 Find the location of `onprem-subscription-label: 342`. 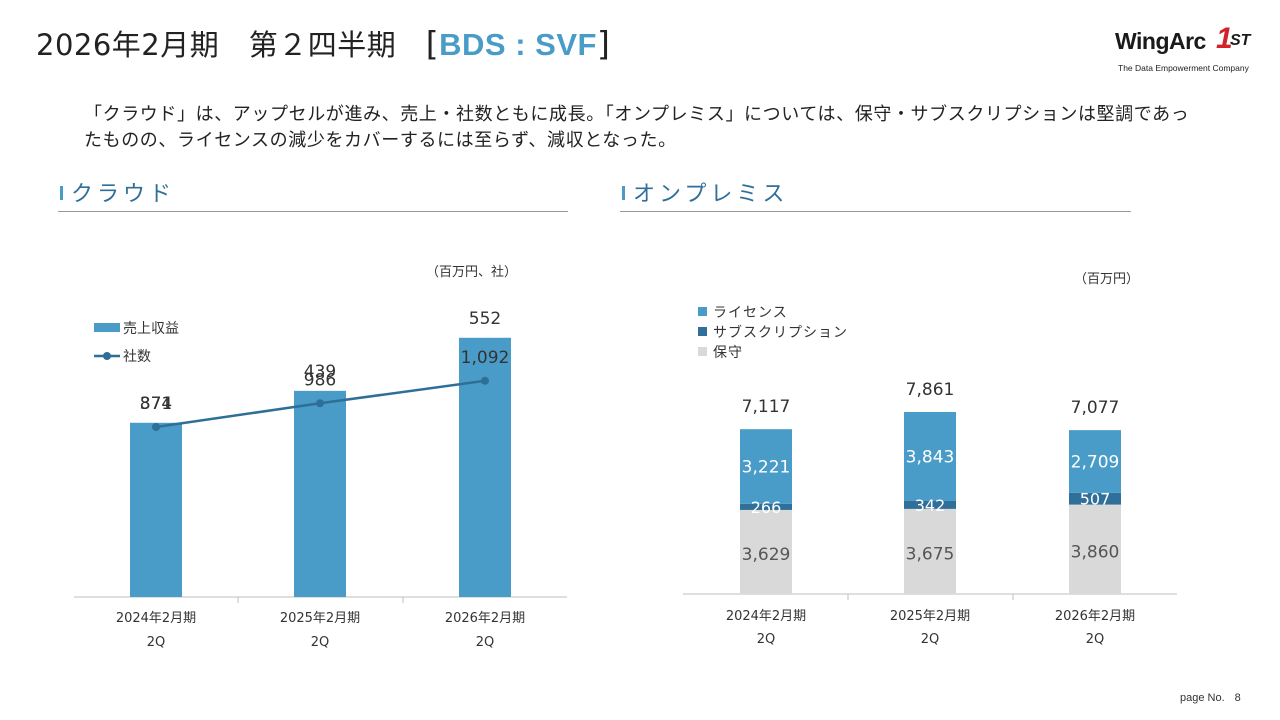

onprem-subscription-label: 342 is located at coordinates (930, 505).